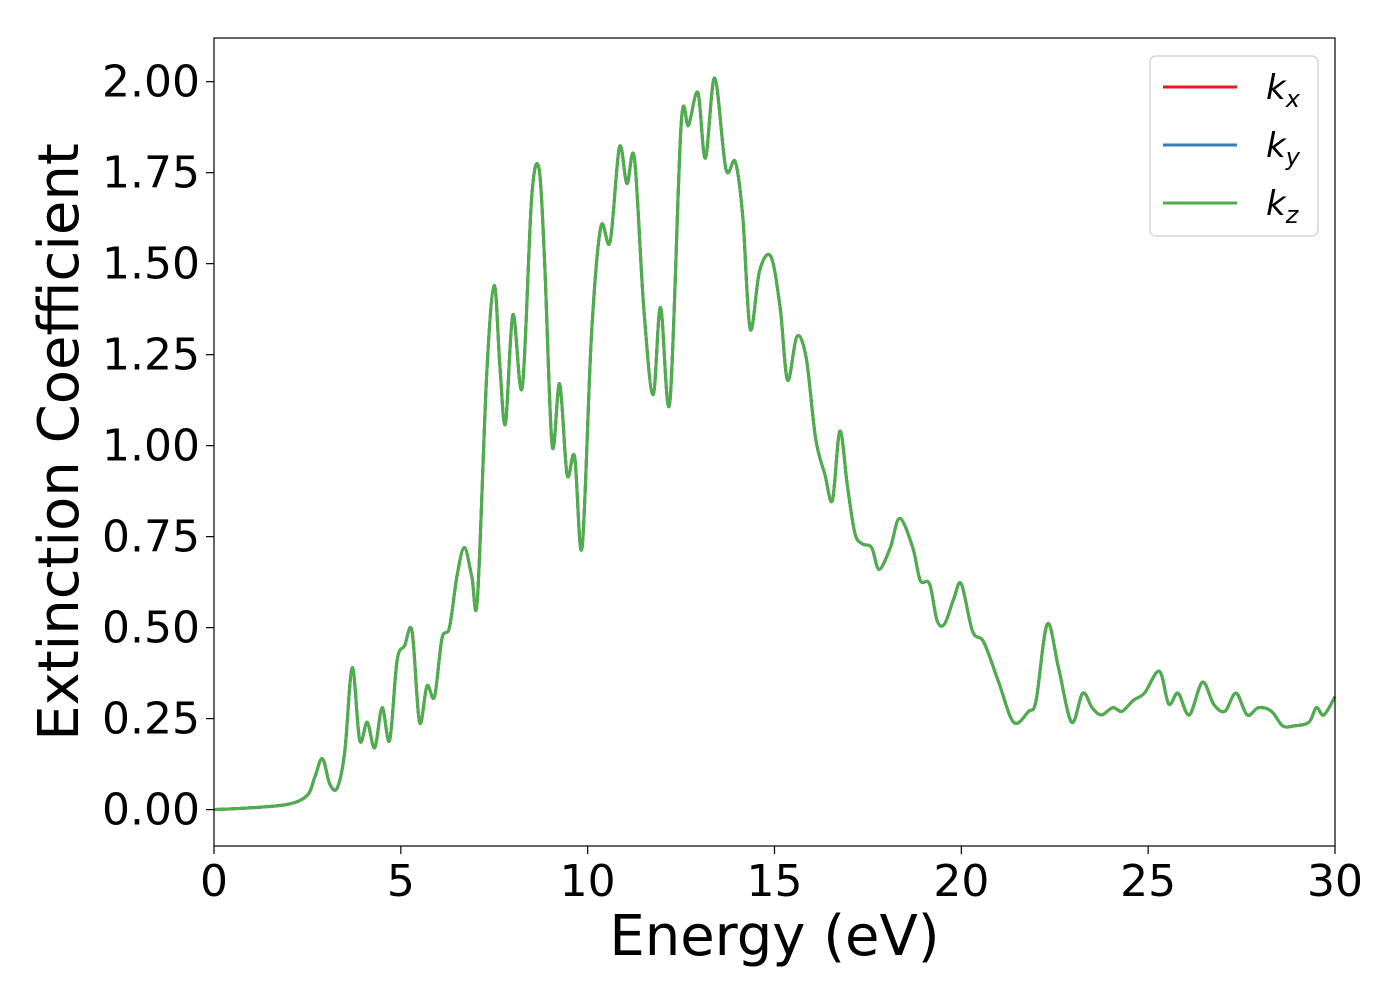 The height and width of the screenshot is (1000, 1400). What do you see at coordinates (774, 936) in the screenshot?
I see `x-axis-label: Energy (eV)` at bounding box center [774, 936].